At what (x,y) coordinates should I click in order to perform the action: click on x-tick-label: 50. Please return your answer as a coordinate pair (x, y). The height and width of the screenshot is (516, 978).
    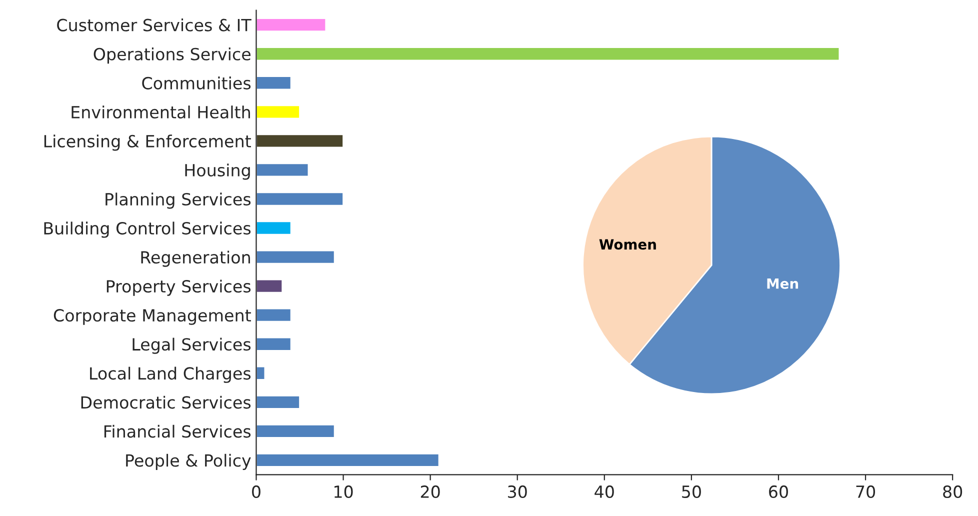
    Looking at the image, I should click on (691, 491).